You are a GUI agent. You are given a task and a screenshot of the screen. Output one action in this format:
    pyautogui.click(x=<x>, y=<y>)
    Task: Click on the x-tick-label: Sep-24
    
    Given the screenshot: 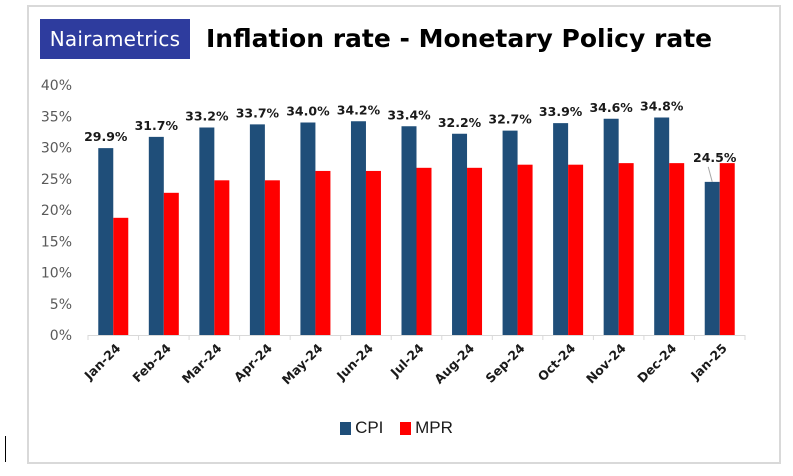 What is the action you would take?
    pyautogui.click(x=504, y=362)
    